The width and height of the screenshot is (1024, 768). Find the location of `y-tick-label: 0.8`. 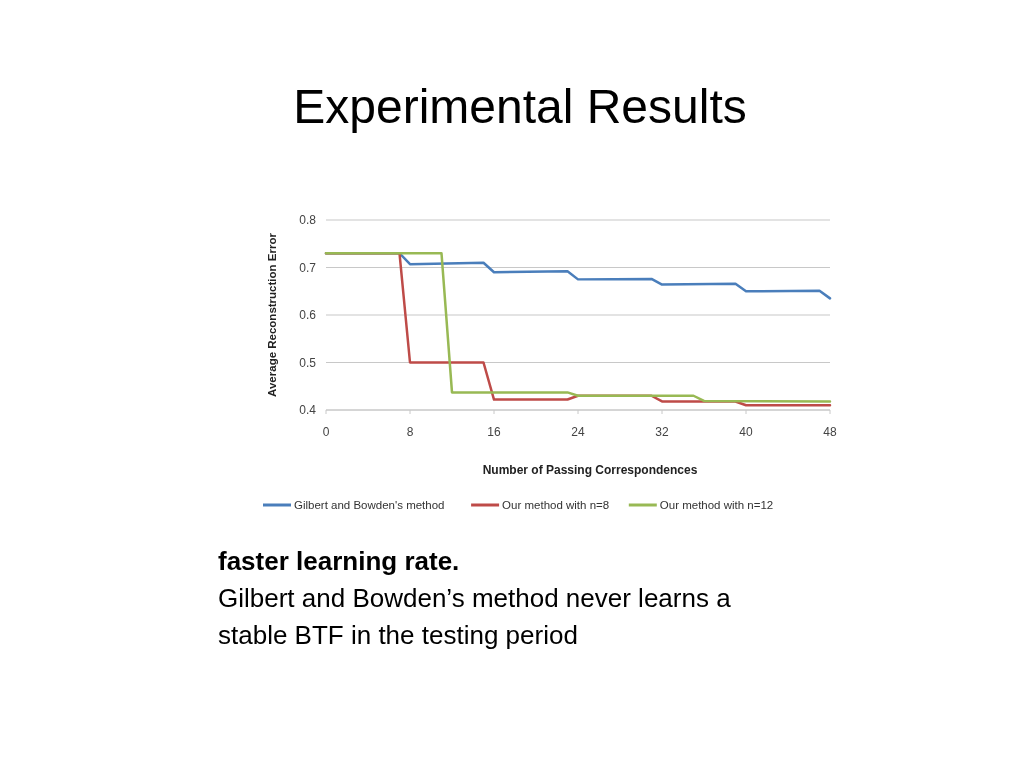

y-tick-label: 0.8 is located at coordinates (308, 220).